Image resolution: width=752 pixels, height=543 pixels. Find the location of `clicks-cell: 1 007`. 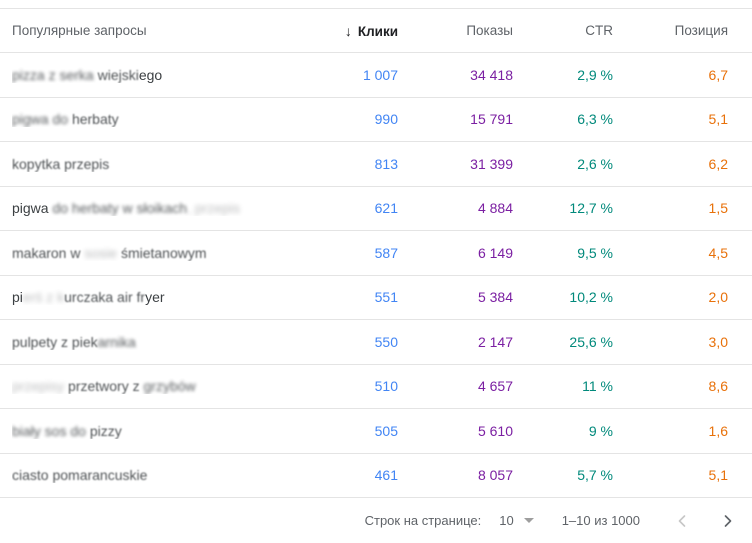

clicks-cell: 1 007 is located at coordinates (380, 74).